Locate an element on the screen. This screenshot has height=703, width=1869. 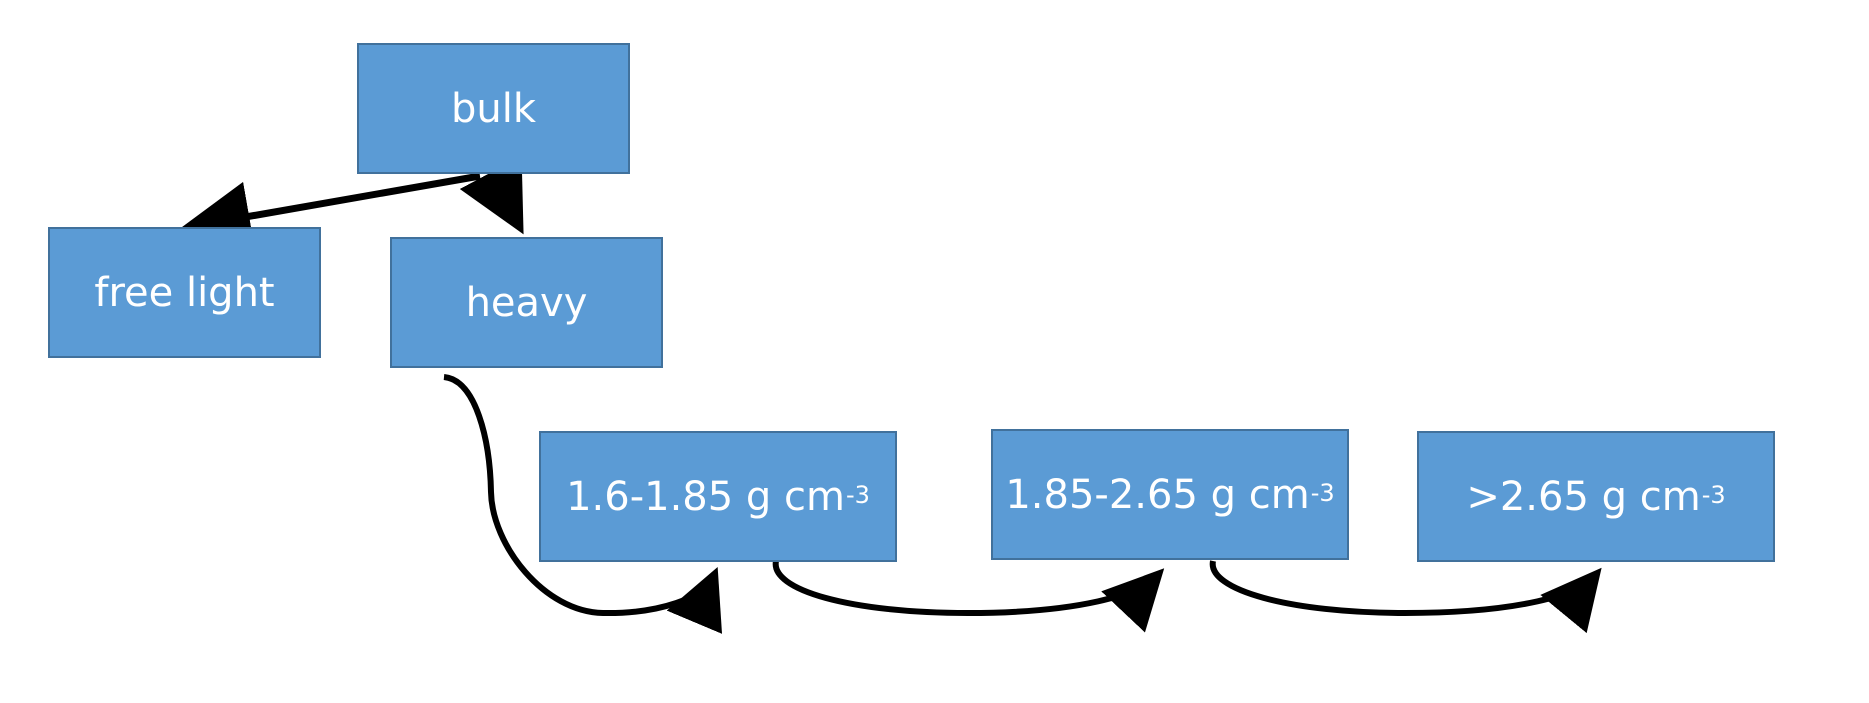
node-free-light: free light is located at coordinates (184, 292).